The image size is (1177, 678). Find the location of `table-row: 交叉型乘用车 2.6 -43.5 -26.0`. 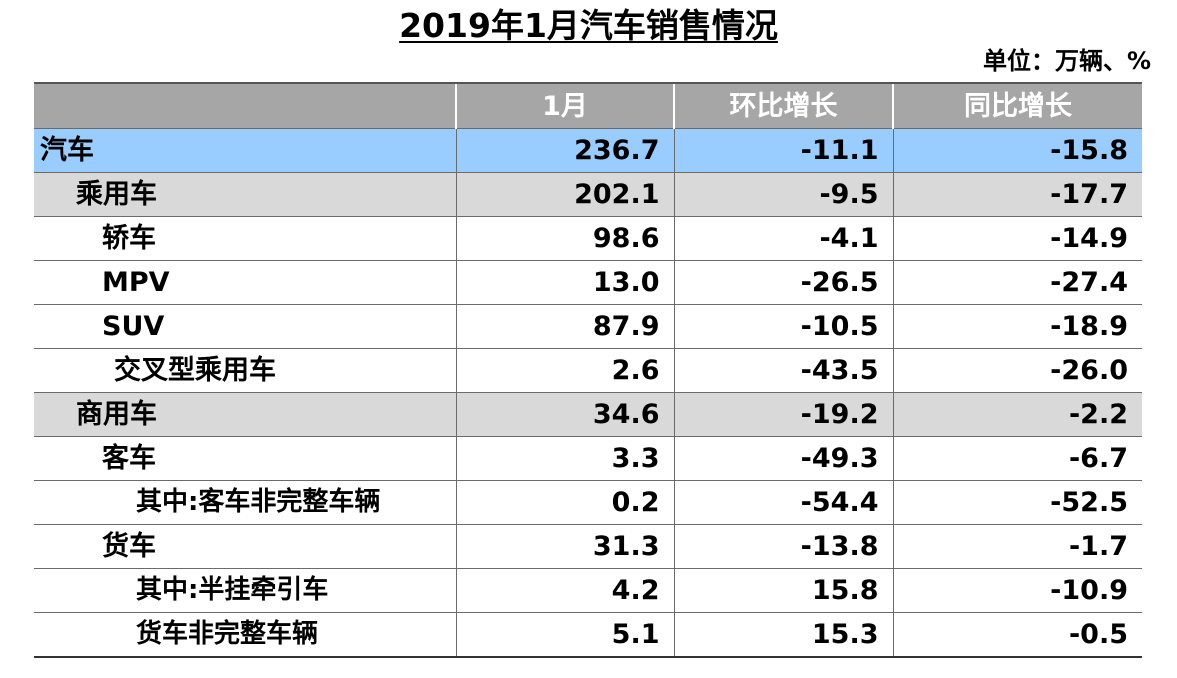

table-row: 交叉型乘用车 2.6 -43.5 -26.0 is located at coordinates (588, 370).